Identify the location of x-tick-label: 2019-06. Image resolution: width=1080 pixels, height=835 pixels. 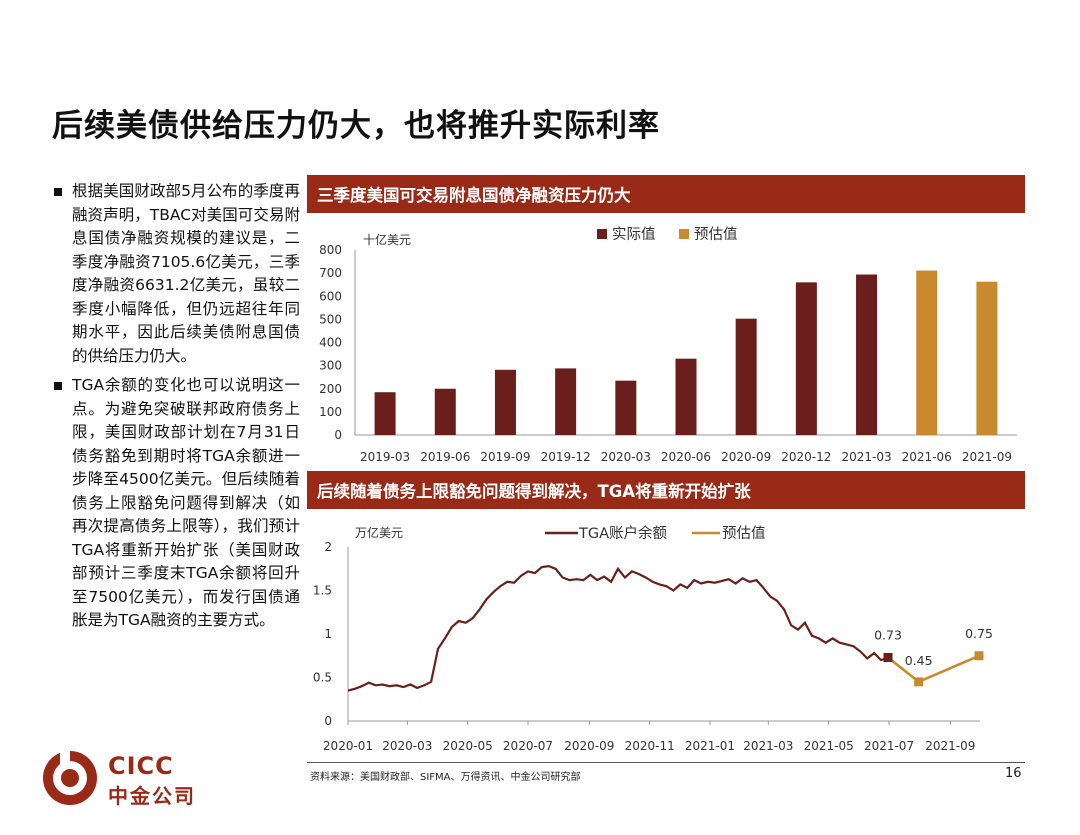
(445, 457).